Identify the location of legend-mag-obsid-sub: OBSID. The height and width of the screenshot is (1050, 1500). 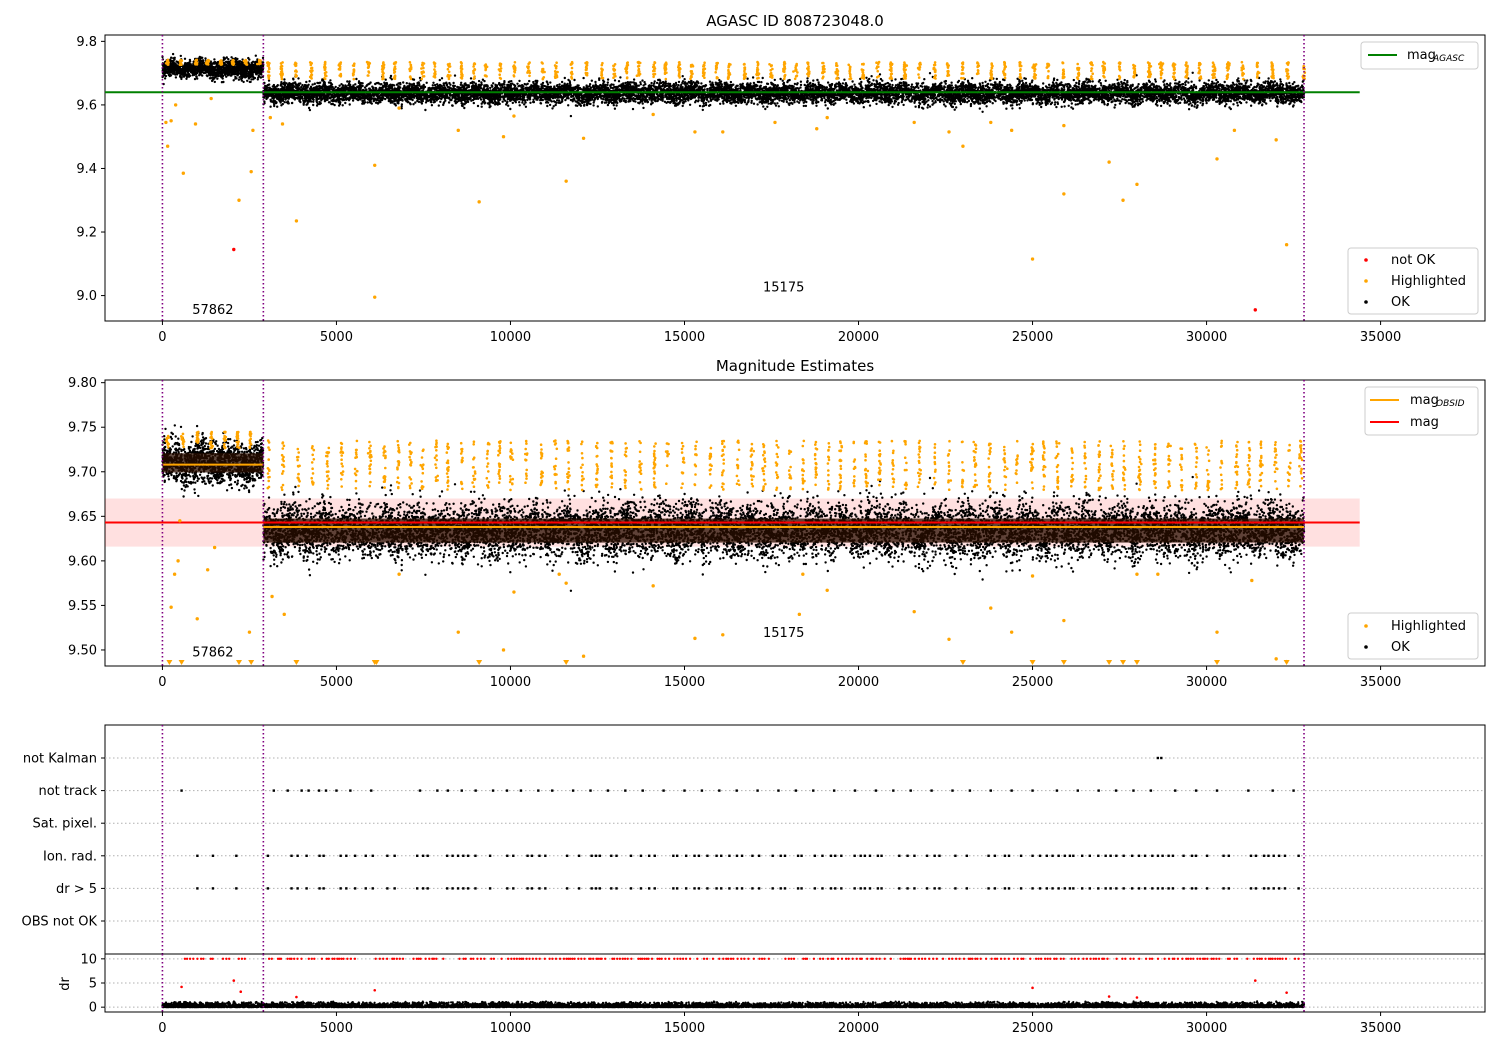
(1450, 404).